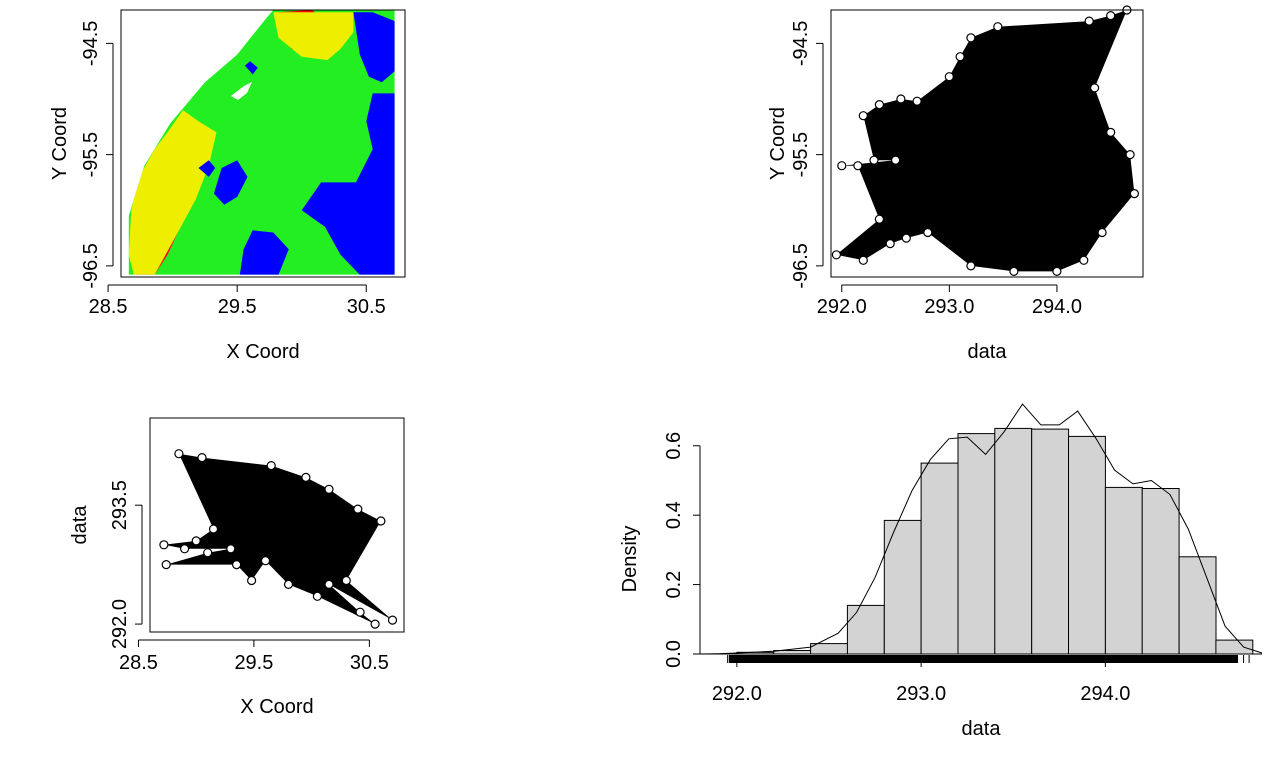 This screenshot has height=757, width=1267. I want to click on y-axis-title: data, so click(80, 525).